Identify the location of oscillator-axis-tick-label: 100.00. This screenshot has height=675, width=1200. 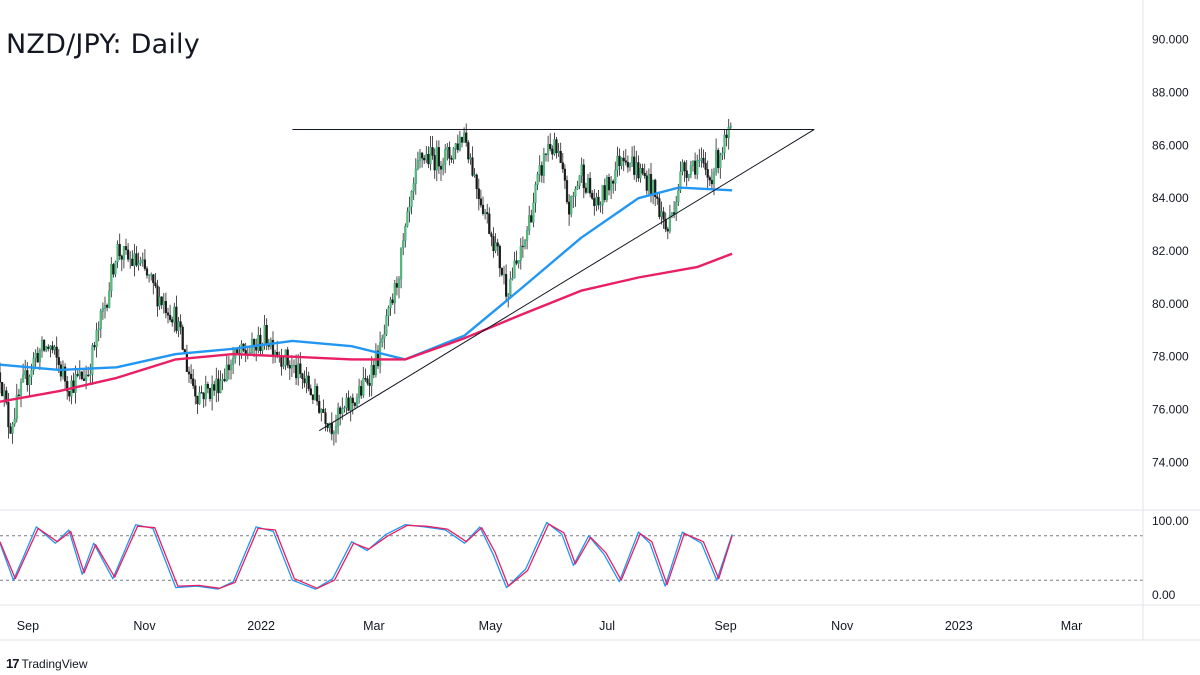
(1170, 521).